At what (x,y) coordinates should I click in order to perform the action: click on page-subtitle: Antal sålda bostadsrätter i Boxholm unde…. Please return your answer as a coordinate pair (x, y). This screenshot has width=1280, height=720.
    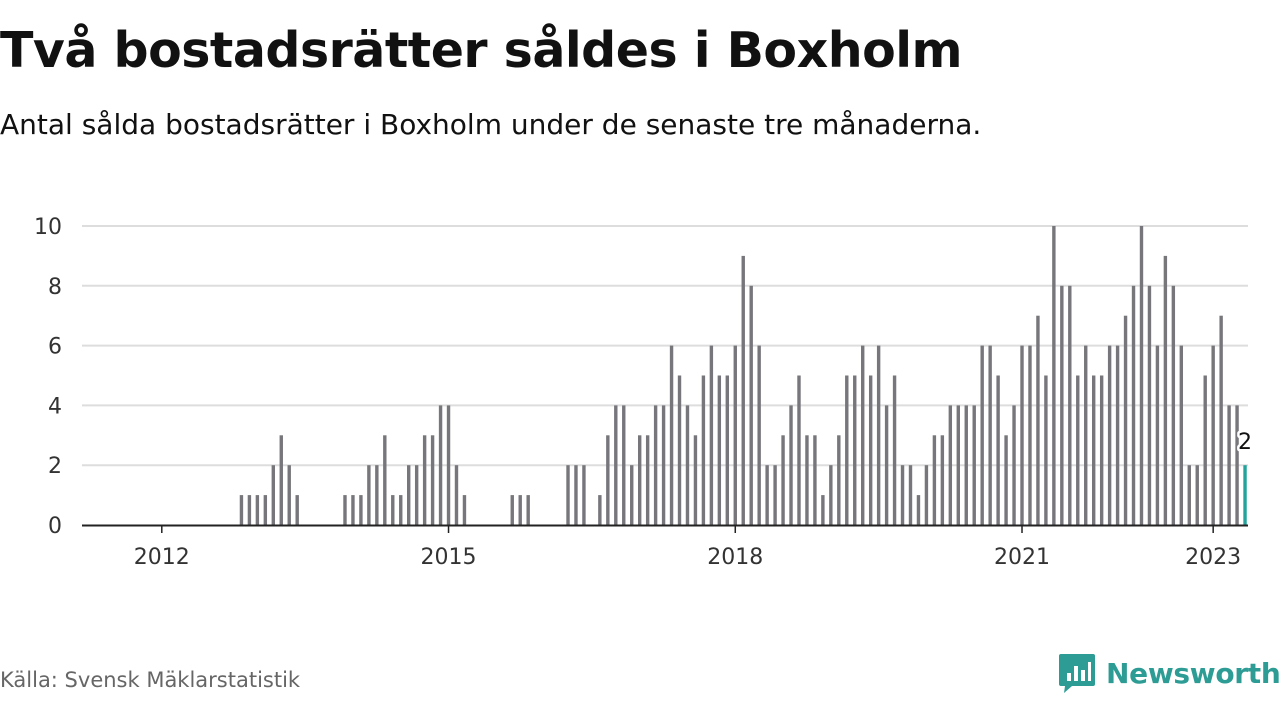
    Looking at the image, I should click on (491, 124).